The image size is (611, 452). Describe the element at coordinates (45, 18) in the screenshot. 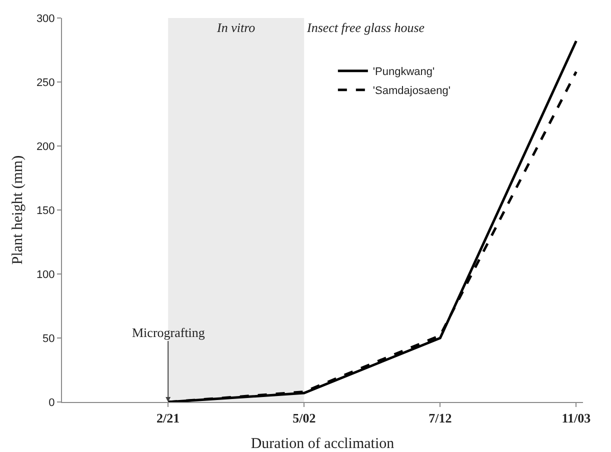

I see `y-tick-label: 300` at that location.